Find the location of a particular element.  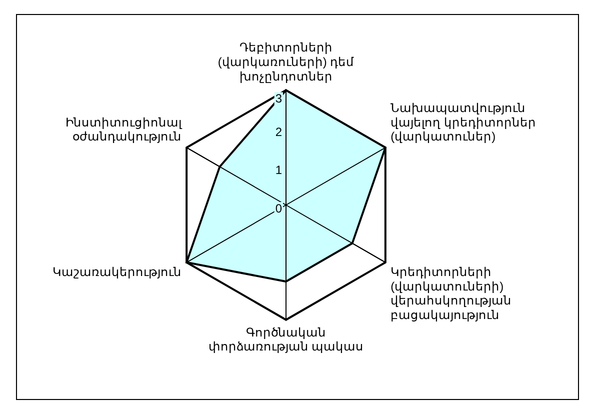

spoke-label: Կաշառակերություն is located at coordinates (117, 271).